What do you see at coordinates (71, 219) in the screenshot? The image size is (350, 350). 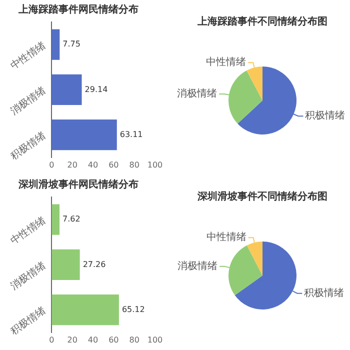 I see `data-label: 7.62` at bounding box center [71, 219].